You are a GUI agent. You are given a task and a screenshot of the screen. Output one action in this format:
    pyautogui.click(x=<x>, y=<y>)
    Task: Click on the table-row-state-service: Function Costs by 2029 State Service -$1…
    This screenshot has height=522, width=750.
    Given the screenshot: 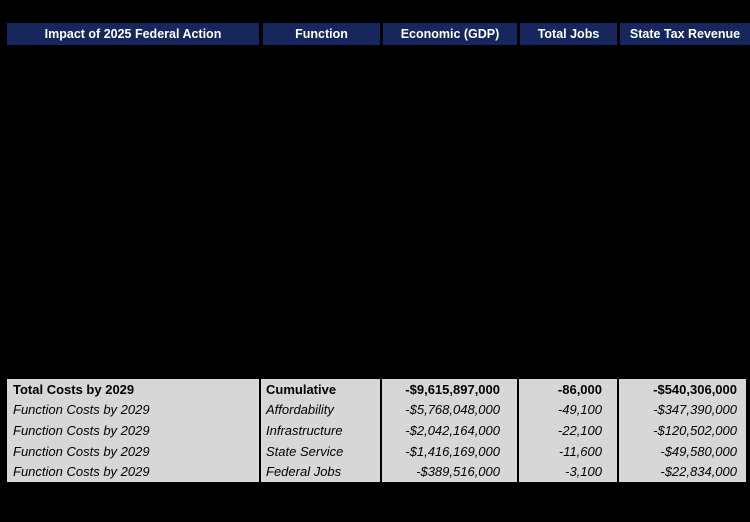 What is the action you would take?
    pyautogui.click(x=376, y=451)
    